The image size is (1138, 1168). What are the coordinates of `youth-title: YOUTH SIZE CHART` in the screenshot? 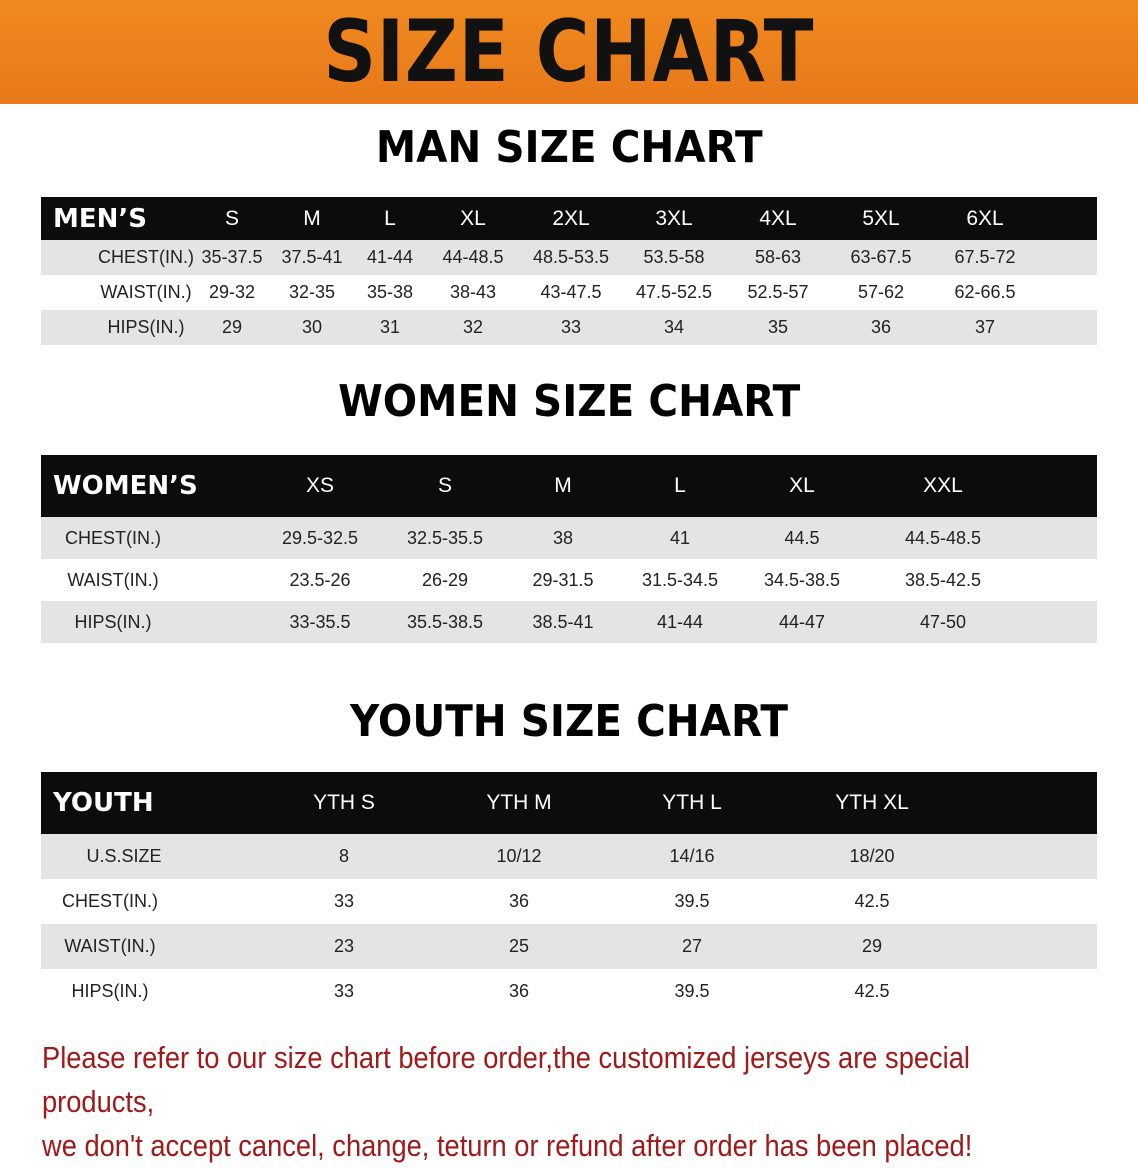 It's located at (569, 721).